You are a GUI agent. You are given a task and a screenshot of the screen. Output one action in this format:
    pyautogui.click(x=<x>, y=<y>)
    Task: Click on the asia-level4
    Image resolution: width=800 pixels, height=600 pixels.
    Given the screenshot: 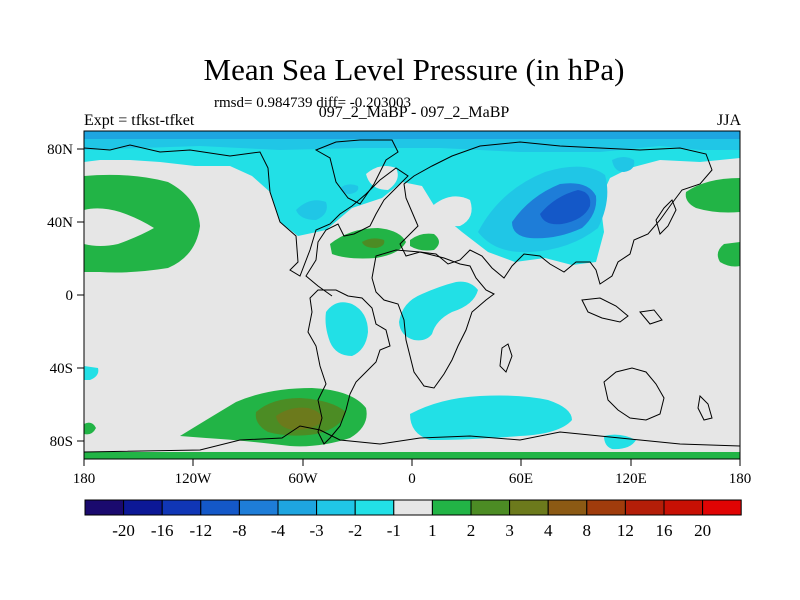 What is the action you would take?
    pyautogui.click(x=565, y=207)
    